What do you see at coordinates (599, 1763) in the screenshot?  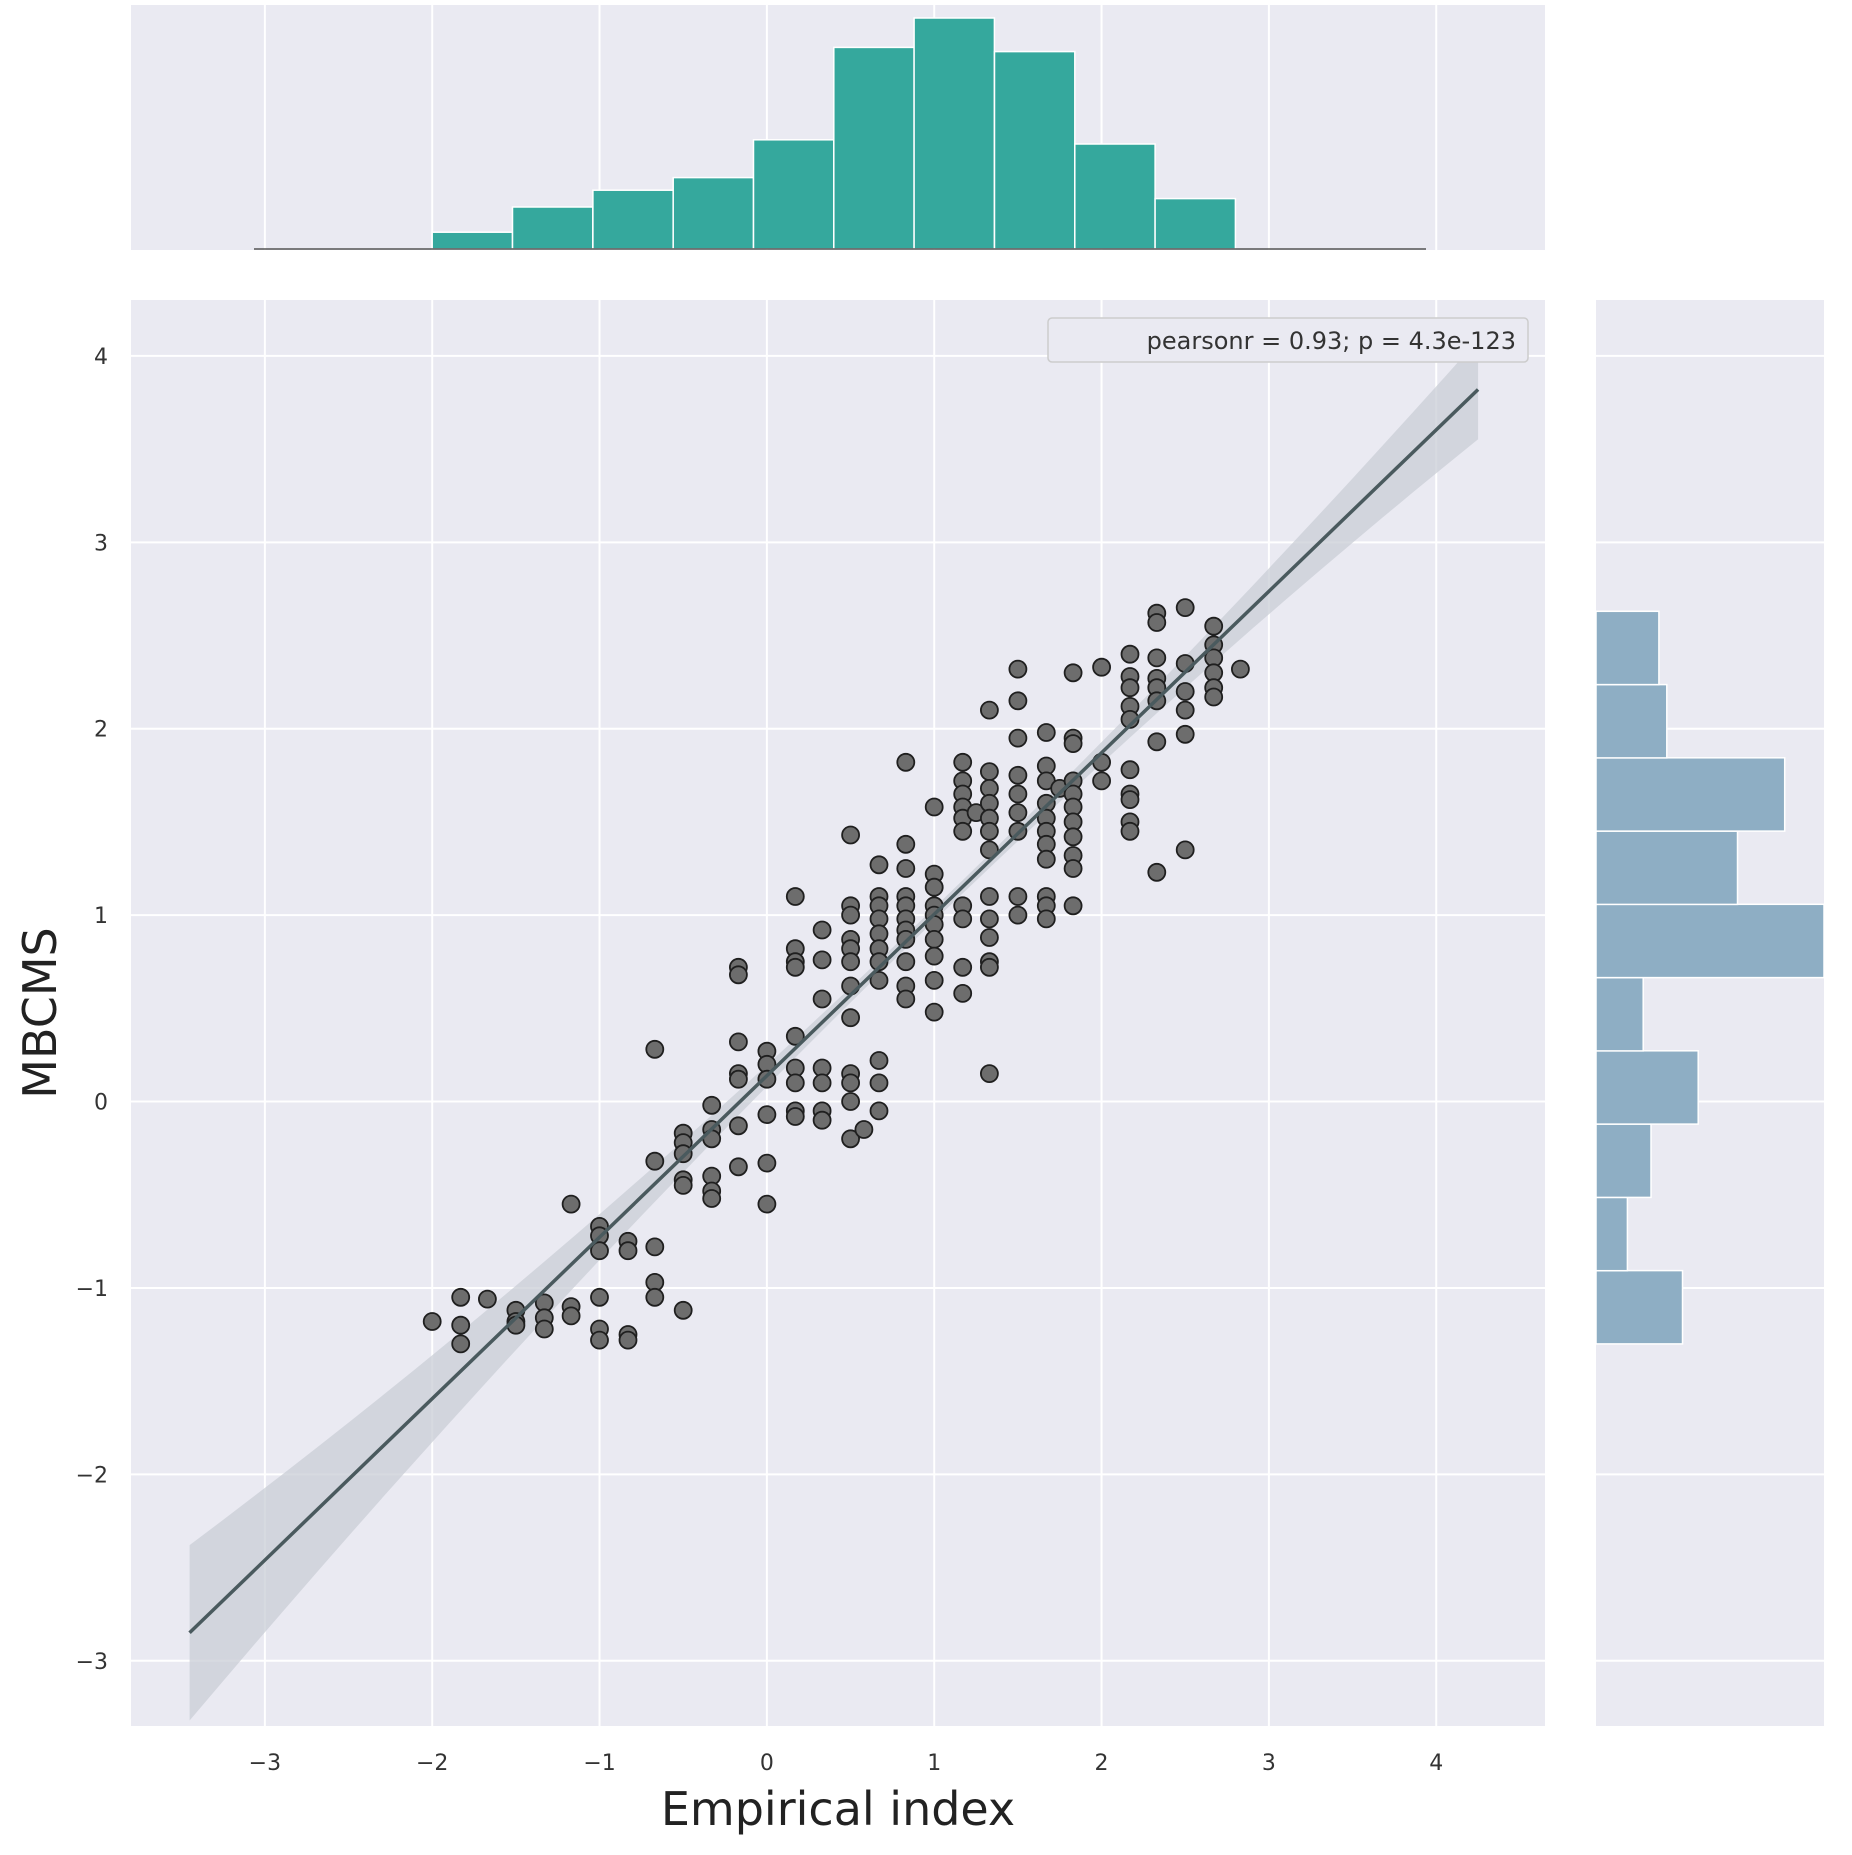 I see `x-tick-label: −1` at bounding box center [599, 1763].